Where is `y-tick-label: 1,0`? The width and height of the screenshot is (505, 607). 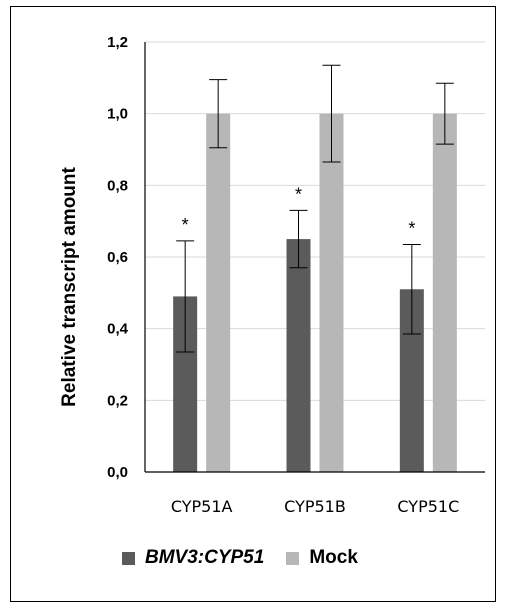 y-tick-label: 1,0 is located at coordinates (117, 114).